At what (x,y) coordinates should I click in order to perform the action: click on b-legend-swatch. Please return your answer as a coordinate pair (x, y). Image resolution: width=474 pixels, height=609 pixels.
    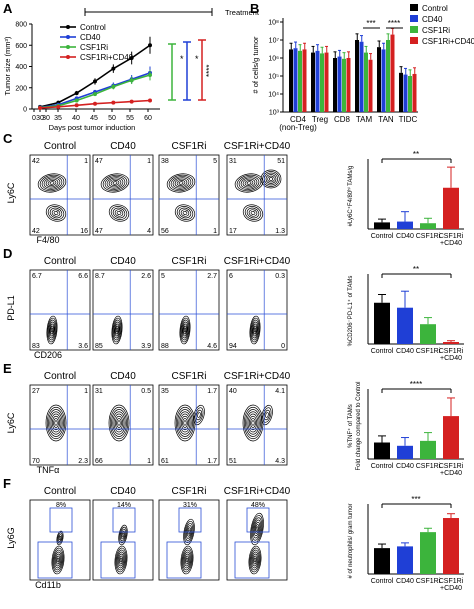
    Looking at the image, I should click on (414, 29).